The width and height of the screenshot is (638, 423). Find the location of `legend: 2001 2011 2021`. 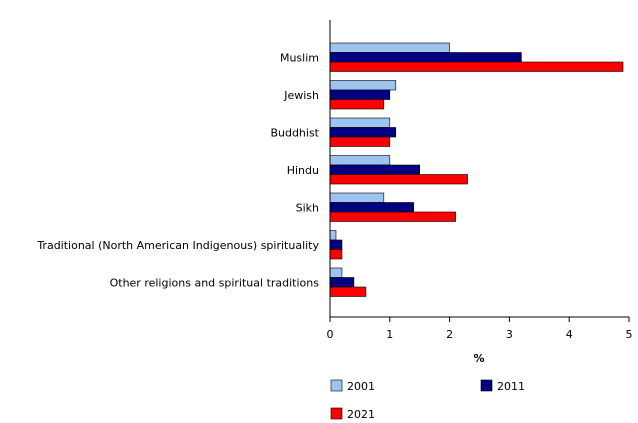

legend: 2001 2011 2021 is located at coordinates (427, 400).